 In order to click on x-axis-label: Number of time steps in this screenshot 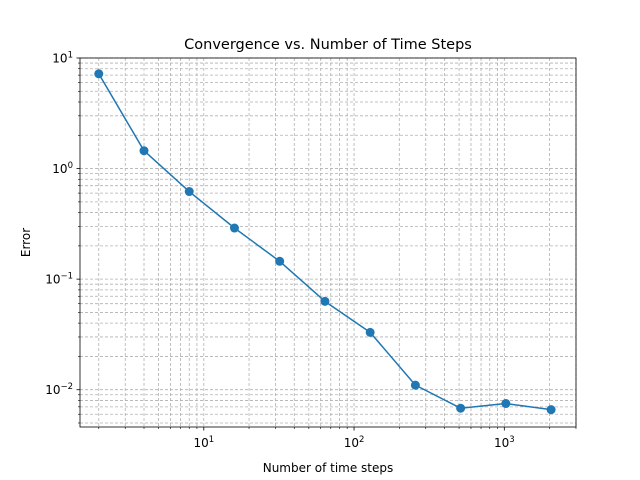, I will do `click(328, 468)`.